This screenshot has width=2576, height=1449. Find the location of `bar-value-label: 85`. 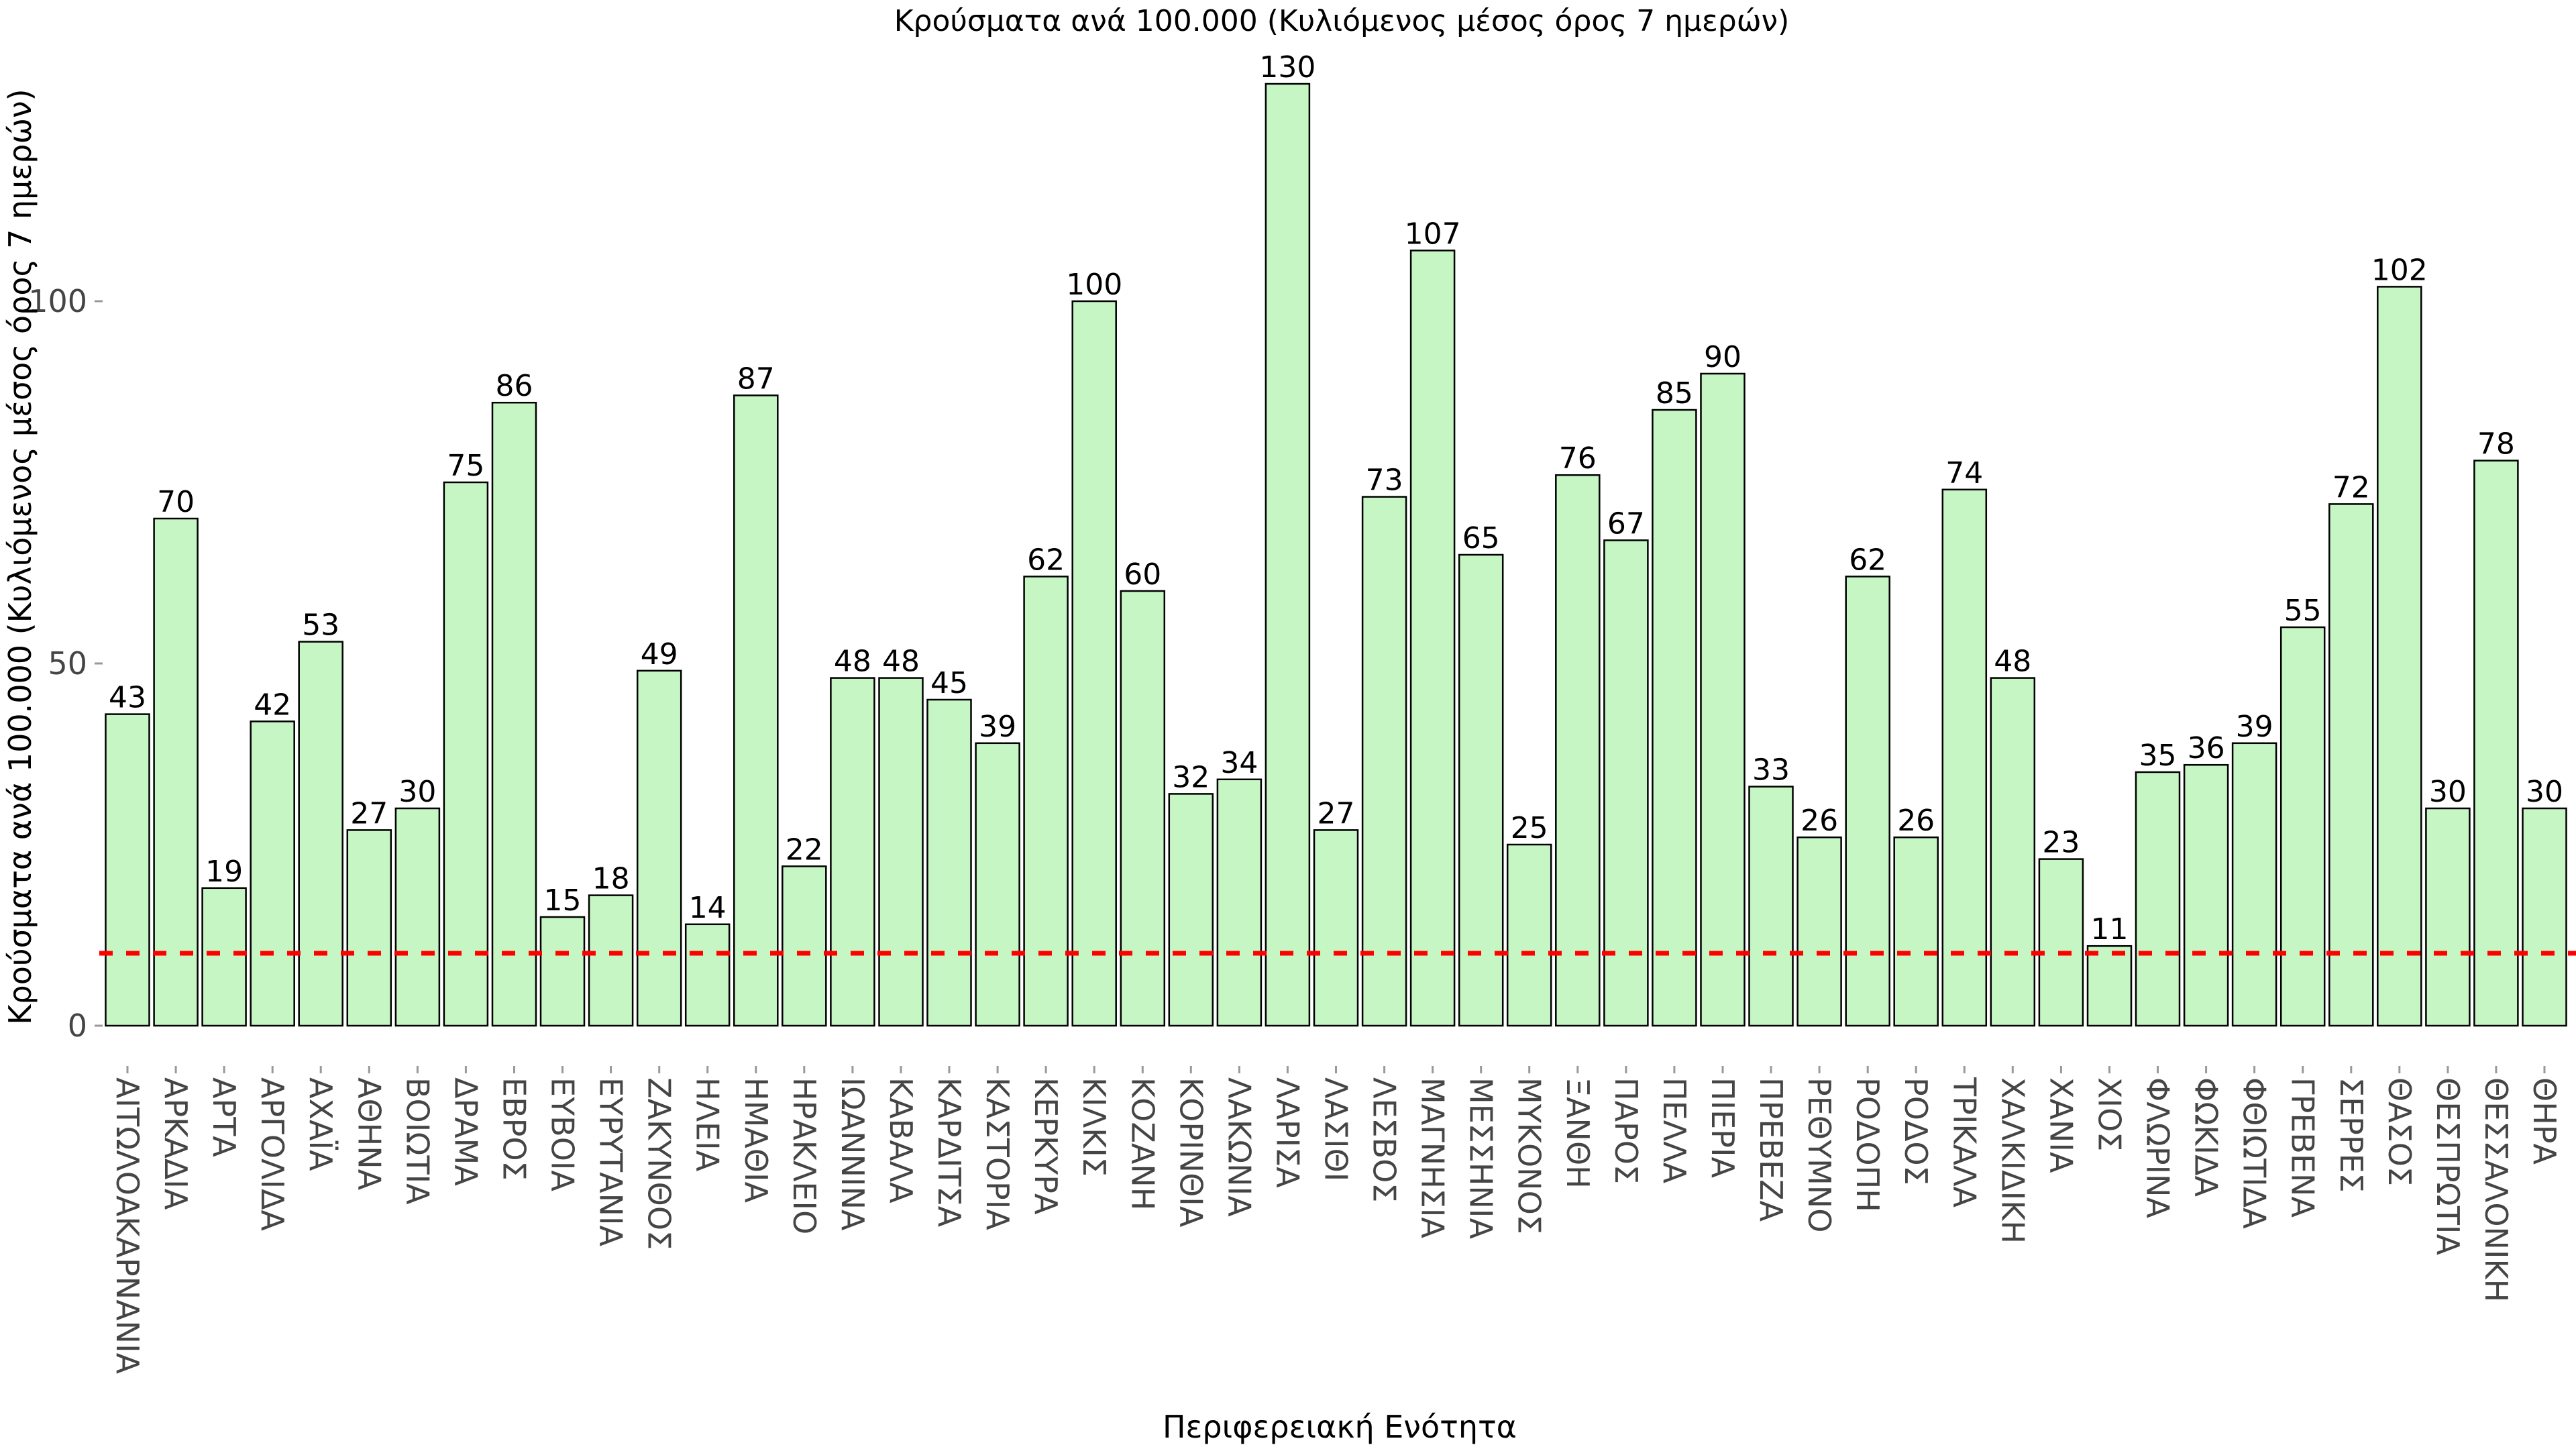

bar-value-label: 85 is located at coordinates (1674, 393).